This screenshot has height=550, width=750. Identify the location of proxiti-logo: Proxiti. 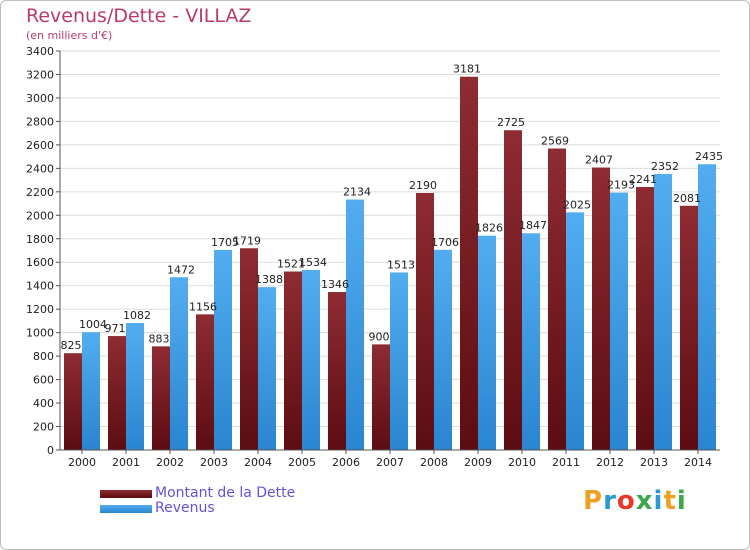
(635, 501).